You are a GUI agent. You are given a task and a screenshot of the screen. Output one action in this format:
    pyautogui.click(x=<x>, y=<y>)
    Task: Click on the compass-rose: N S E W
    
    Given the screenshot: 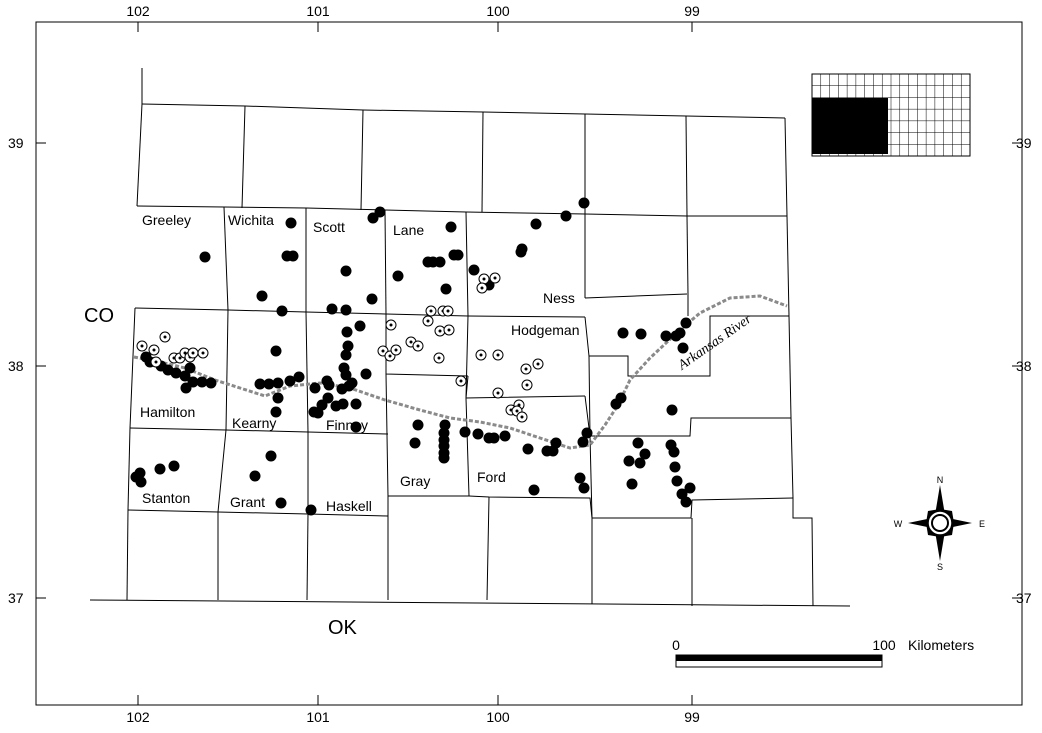 What is the action you would take?
    pyautogui.click(x=939, y=523)
    